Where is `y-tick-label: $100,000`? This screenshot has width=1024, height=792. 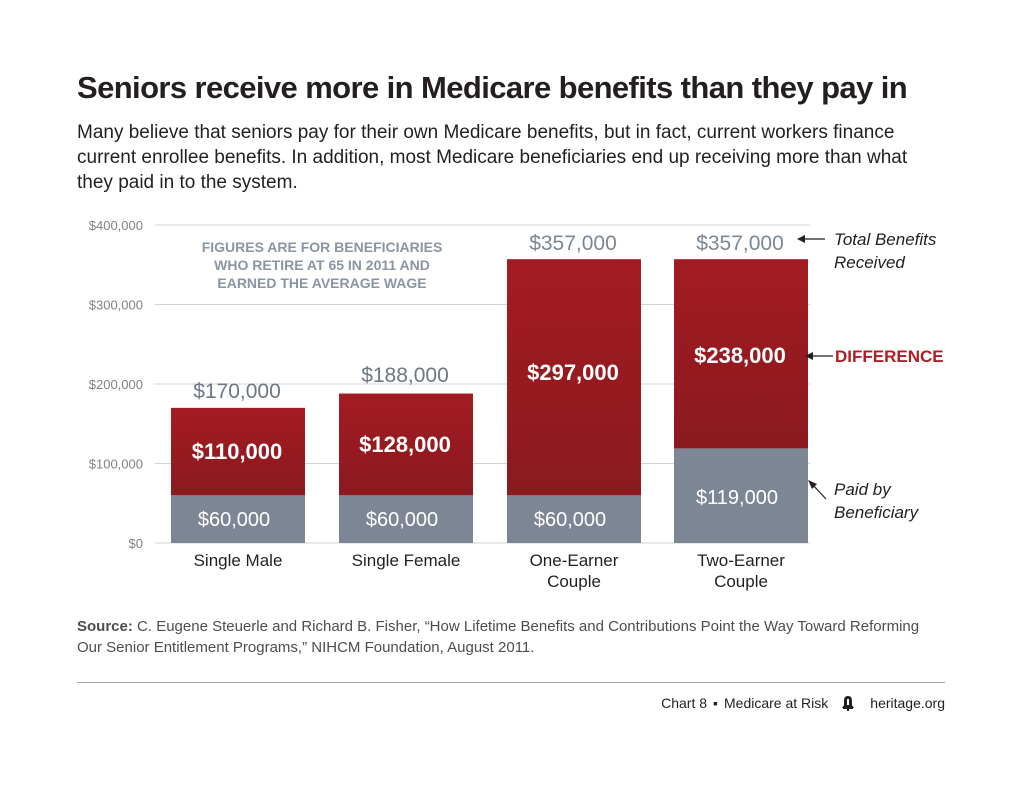 y-tick-label: $100,000 is located at coordinates (116, 464).